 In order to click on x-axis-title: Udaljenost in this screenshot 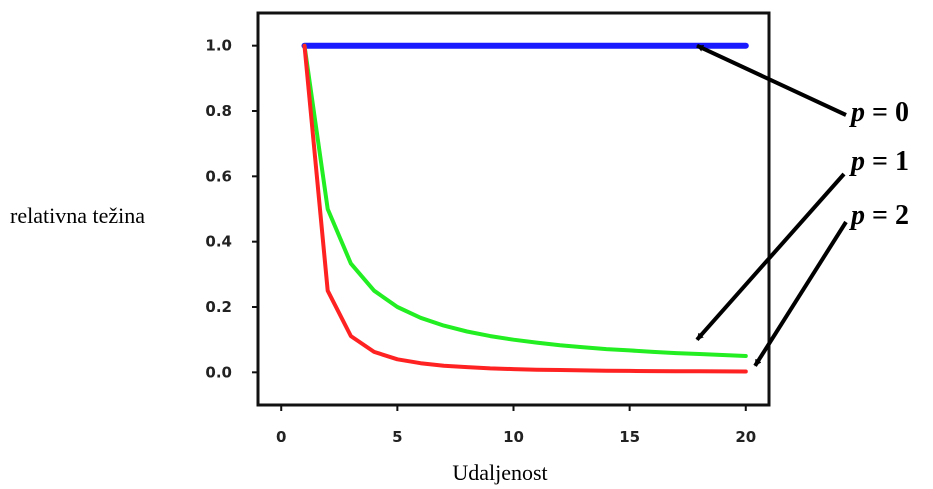, I will do `click(499, 472)`.